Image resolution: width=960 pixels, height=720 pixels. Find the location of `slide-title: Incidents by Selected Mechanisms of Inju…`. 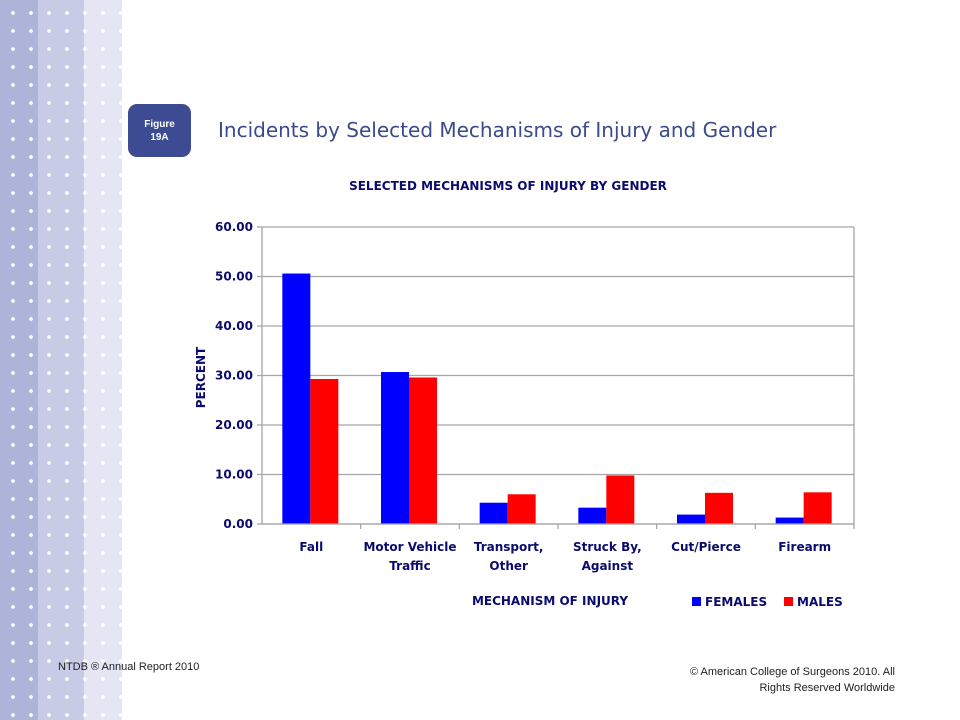

slide-title: Incidents by Selected Mechanisms of Inju… is located at coordinates (497, 130).